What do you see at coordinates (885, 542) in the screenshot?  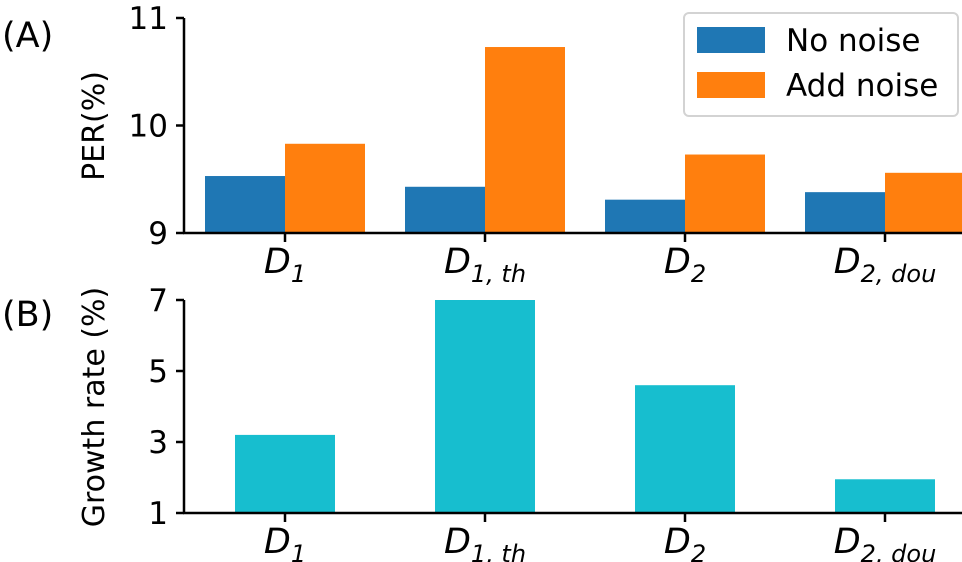 I see `x-tick-label-b-3: D2, dou` at bounding box center [885, 542].